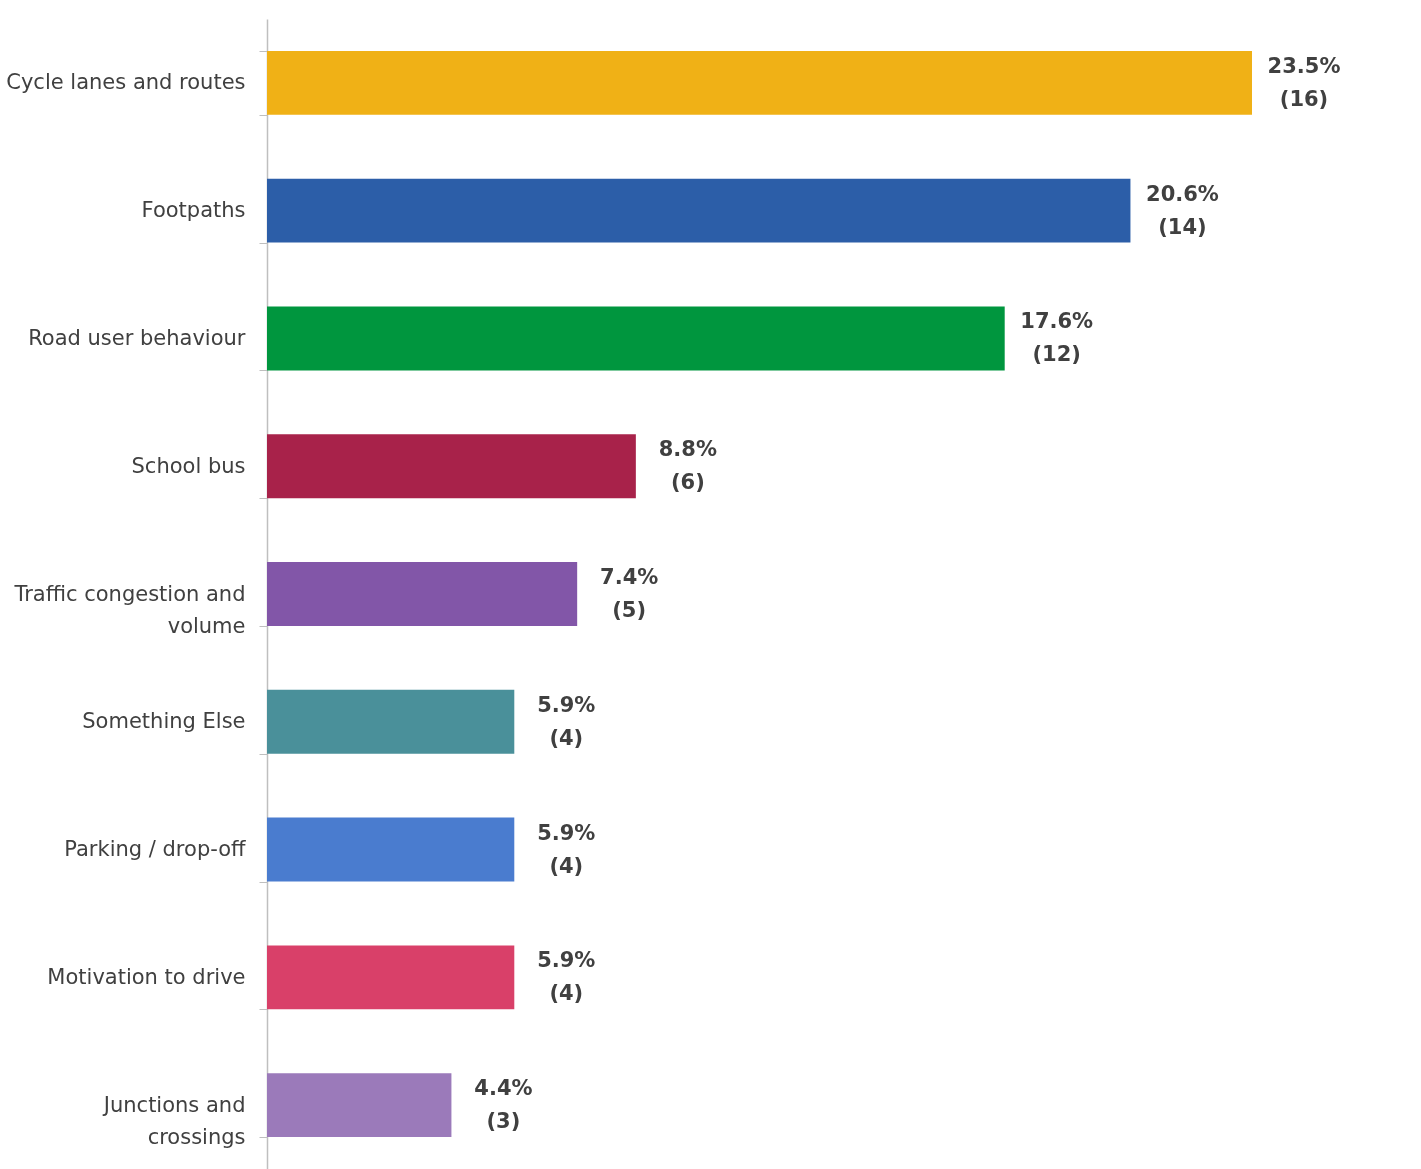 This screenshot has width=1421, height=1169. What do you see at coordinates (173, 1120) in the screenshot?
I see `y-tick-label: Junctions and crossings` at bounding box center [173, 1120].